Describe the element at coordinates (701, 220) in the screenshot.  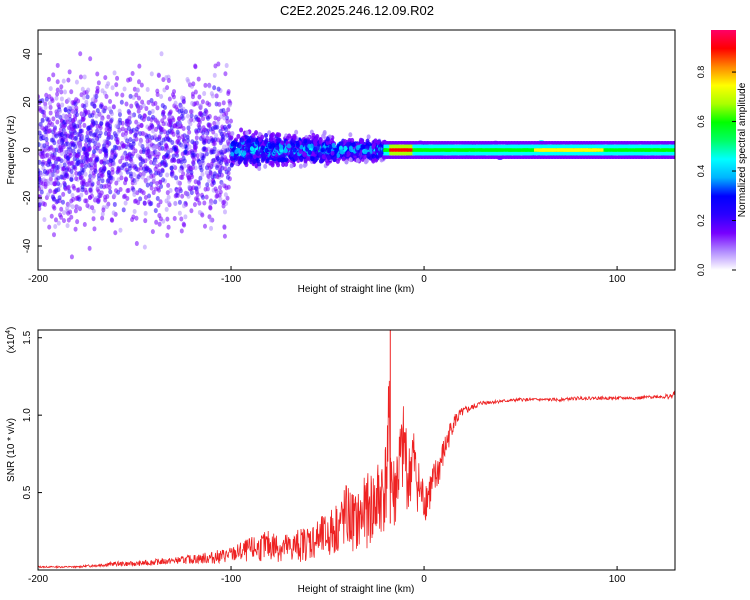
I see `colorbar-tick-label: 0.2` at that location.